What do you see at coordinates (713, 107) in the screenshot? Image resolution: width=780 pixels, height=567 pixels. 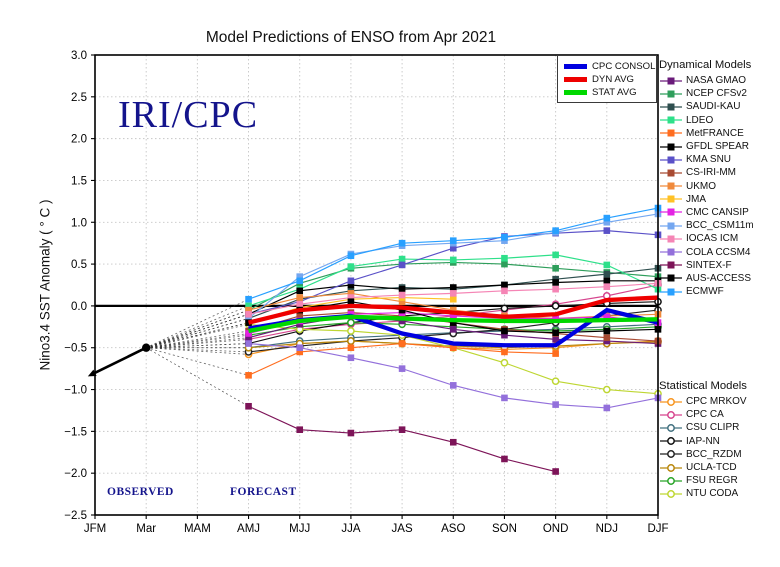 I see `model-legend-label: SAUDI-KAU` at bounding box center [713, 107].